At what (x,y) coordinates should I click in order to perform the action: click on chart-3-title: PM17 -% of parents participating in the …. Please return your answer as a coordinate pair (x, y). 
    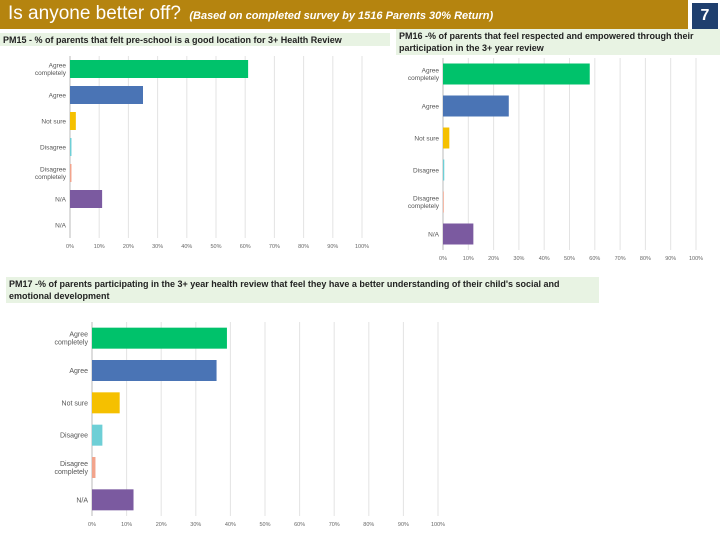
    Looking at the image, I should click on (302, 290).